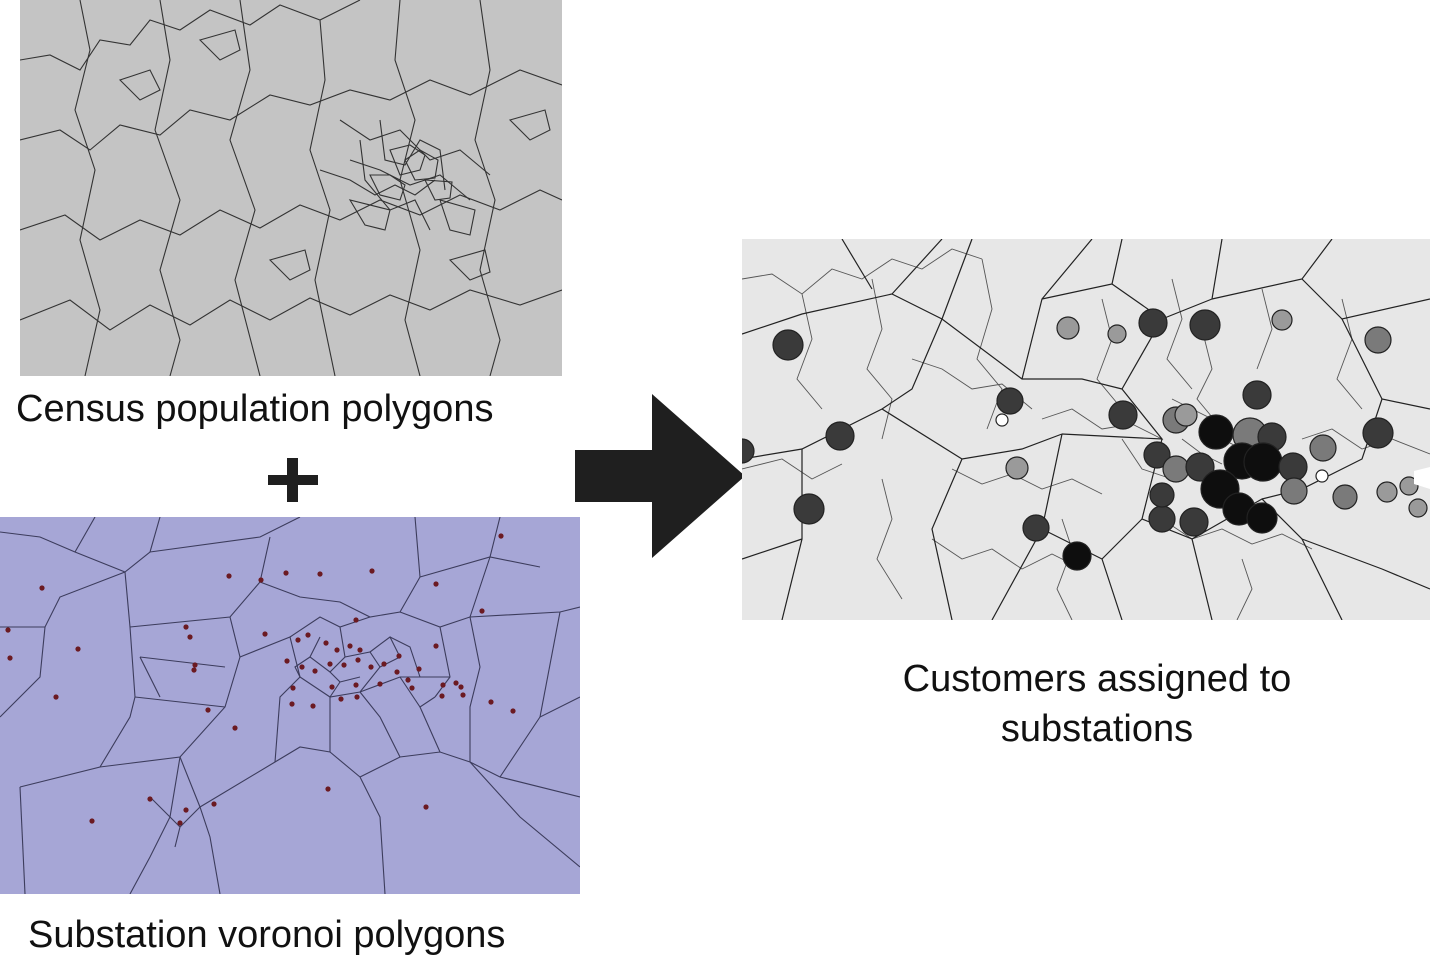 The width and height of the screenshot is (1430, 960). Describe the element at coordinates (293, 480) in the screenshot. I see `plus-icon` at that location.